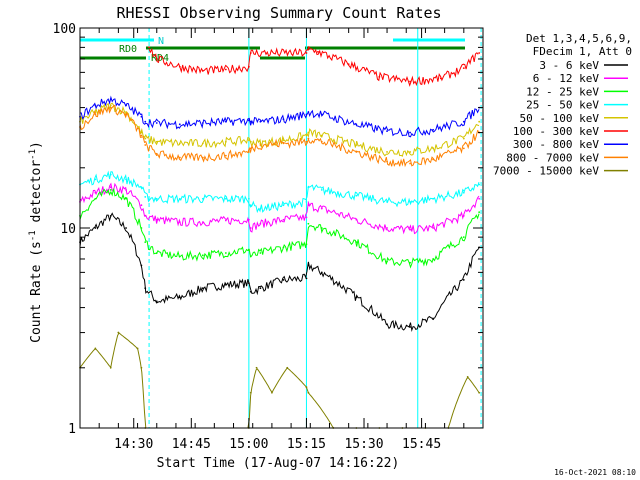 This screenshot has width=640, height=480. What do you see at coordinates (272, 50) in the screenshot?
I see `segment-bars: RD0 N RD4` at bounding box center [272, 50].